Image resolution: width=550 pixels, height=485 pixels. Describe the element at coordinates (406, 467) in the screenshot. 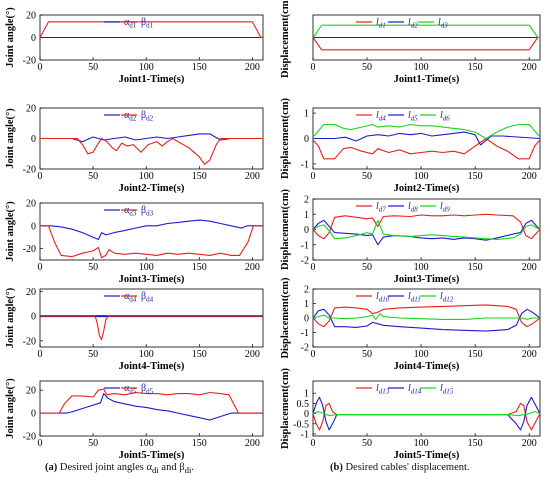

I see `caption-b-text: Desired cables' displacement.` at that location.